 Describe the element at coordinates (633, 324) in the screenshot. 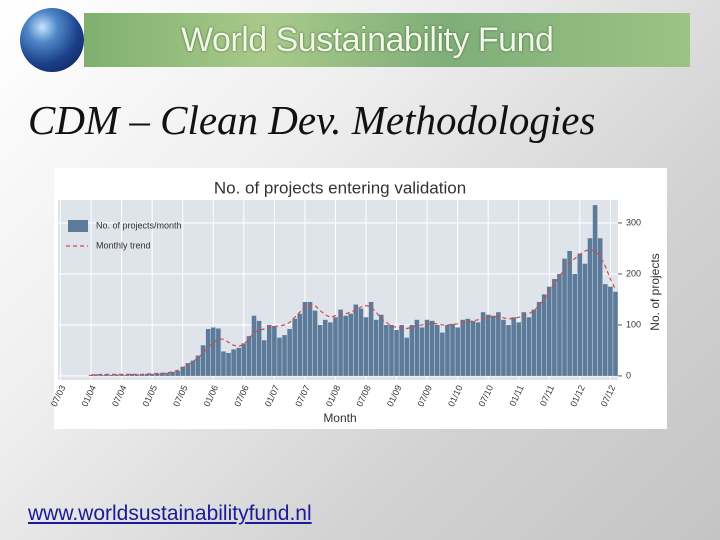

I see `y-tick-label: 100` at that location.